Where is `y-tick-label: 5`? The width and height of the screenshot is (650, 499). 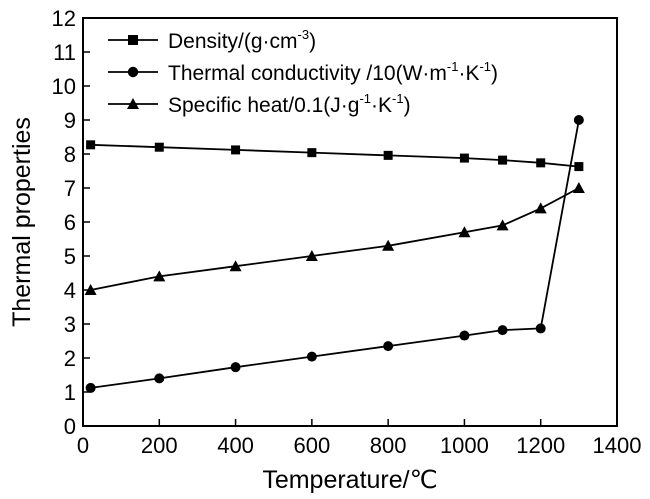 y-tick-label: 5 is located at coordinates (70, 256).